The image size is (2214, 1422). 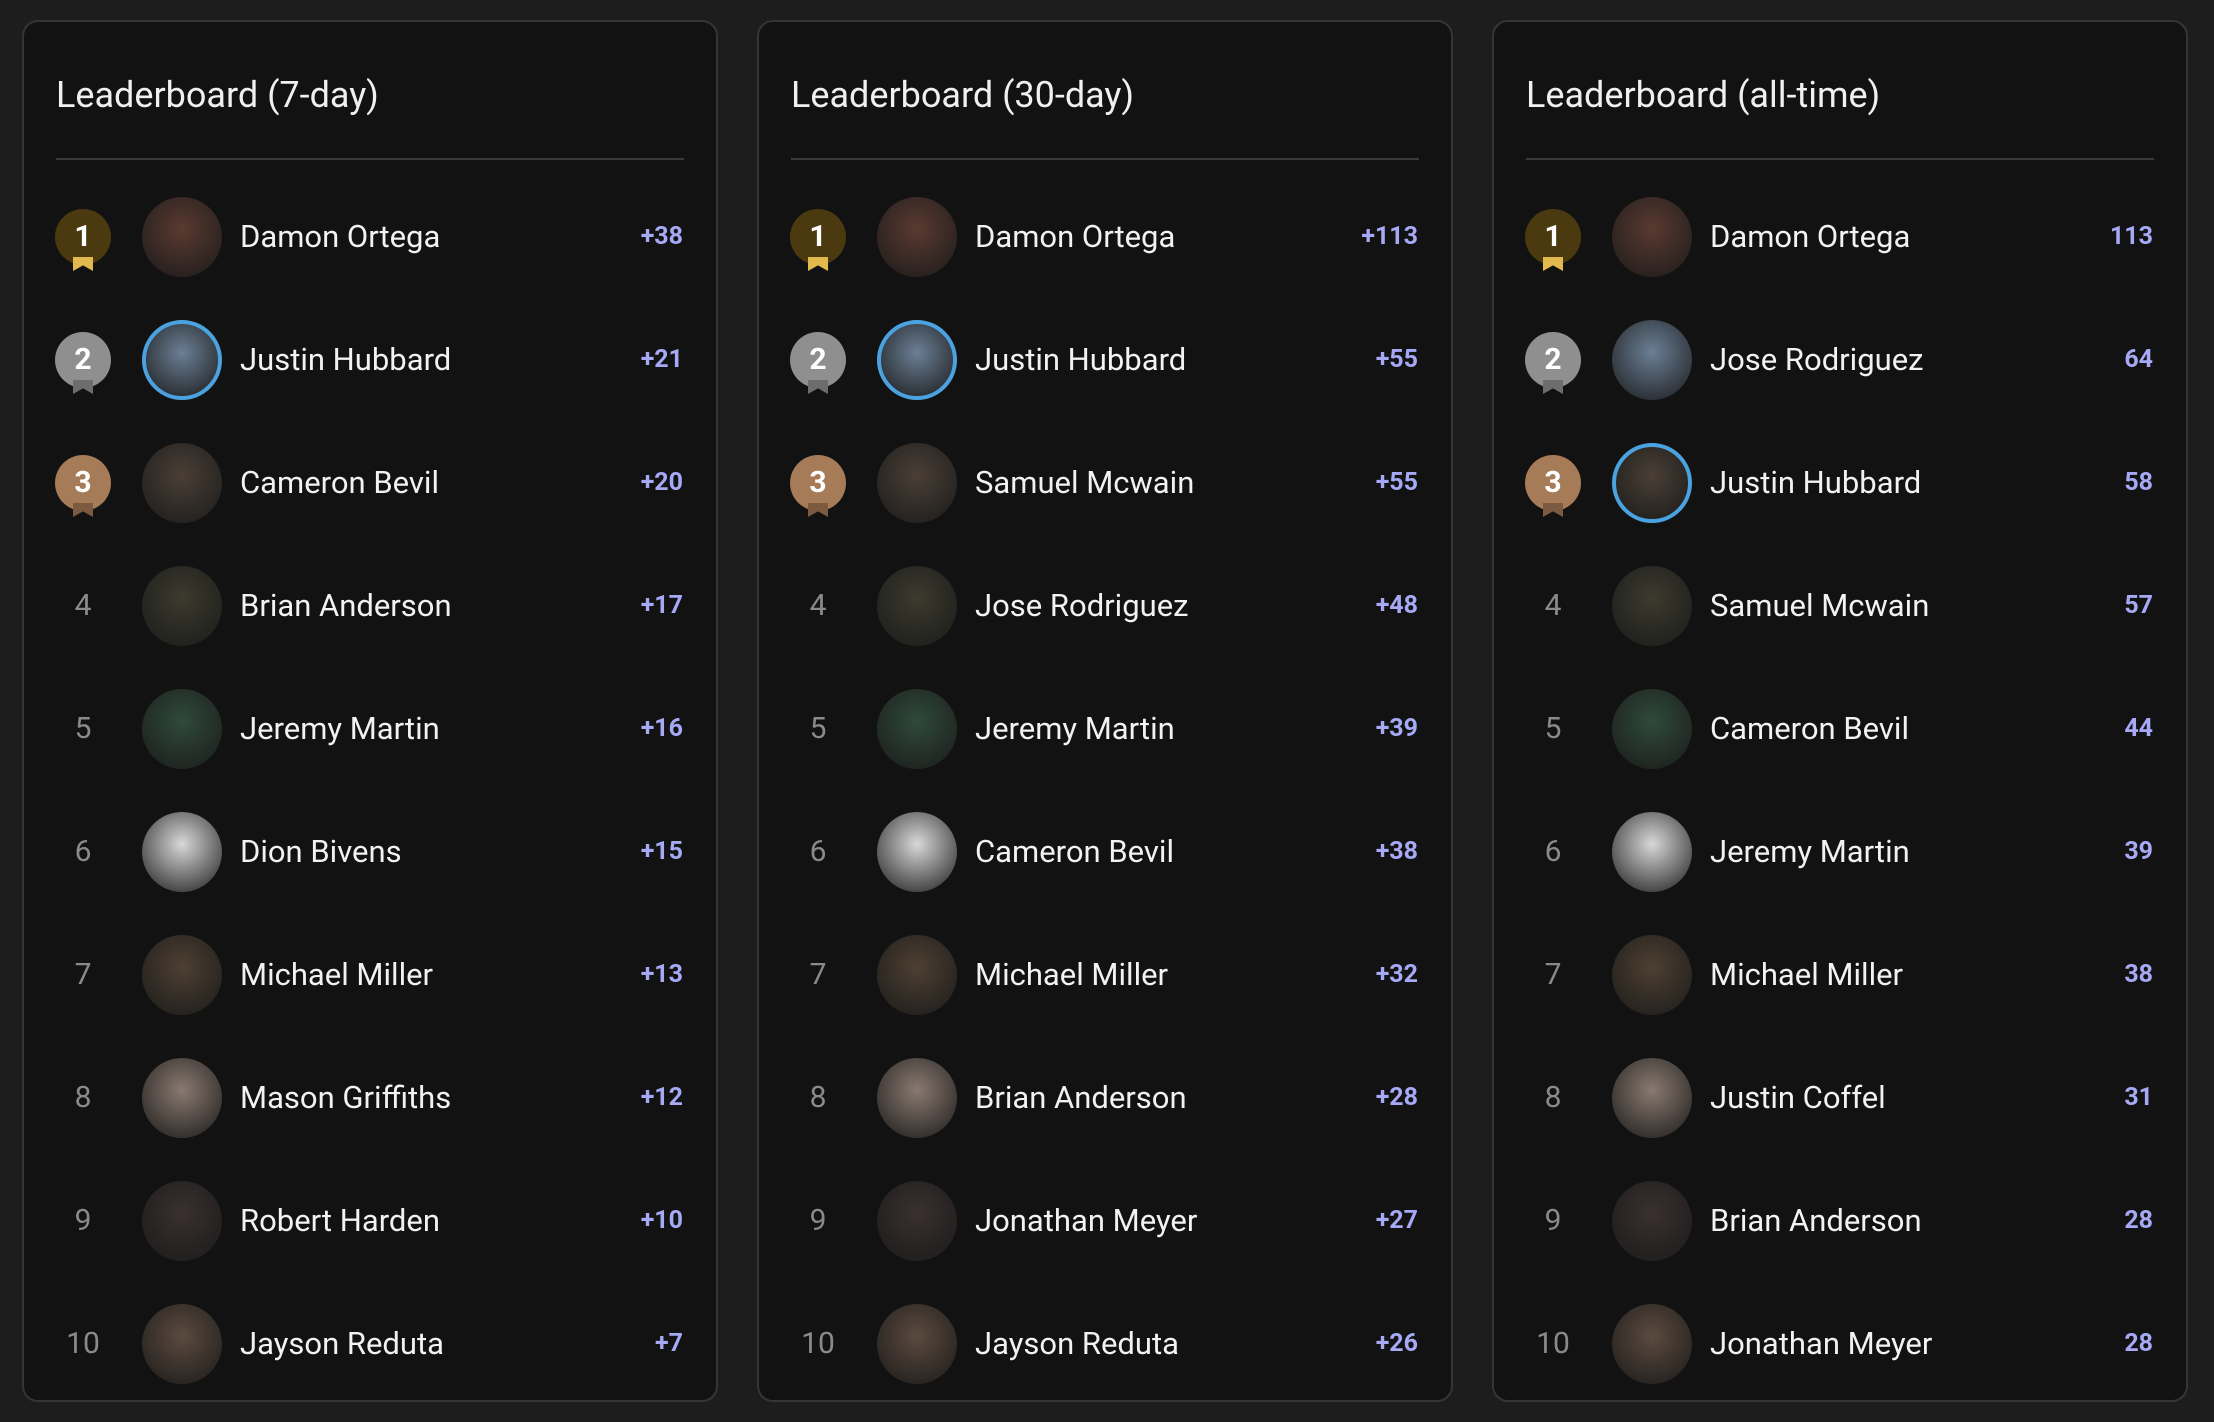 I want to click on score: 31, so click(x=2138, y=1097).